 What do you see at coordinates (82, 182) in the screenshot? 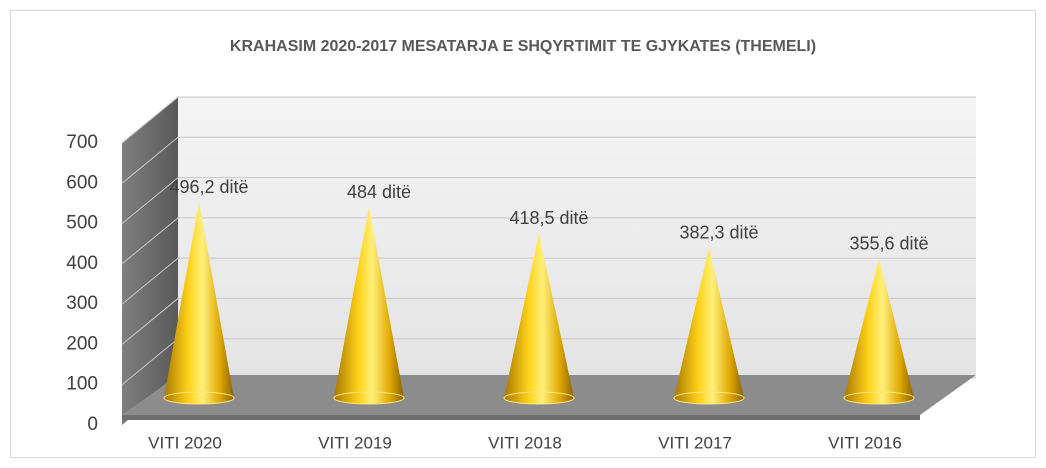
I see `y-tick-label: 600` at bounding box center [82, 182].